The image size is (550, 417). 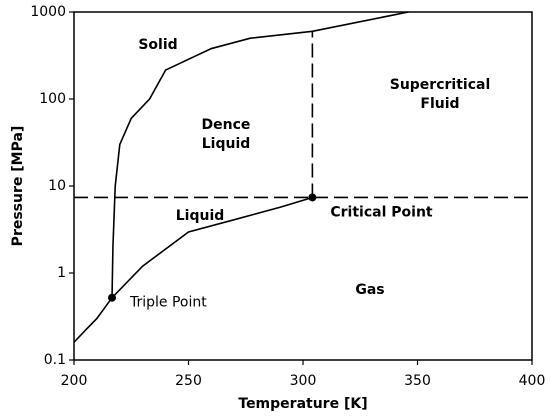 I want to click on y-tick-label: 1000, so click(x=48, y=12).